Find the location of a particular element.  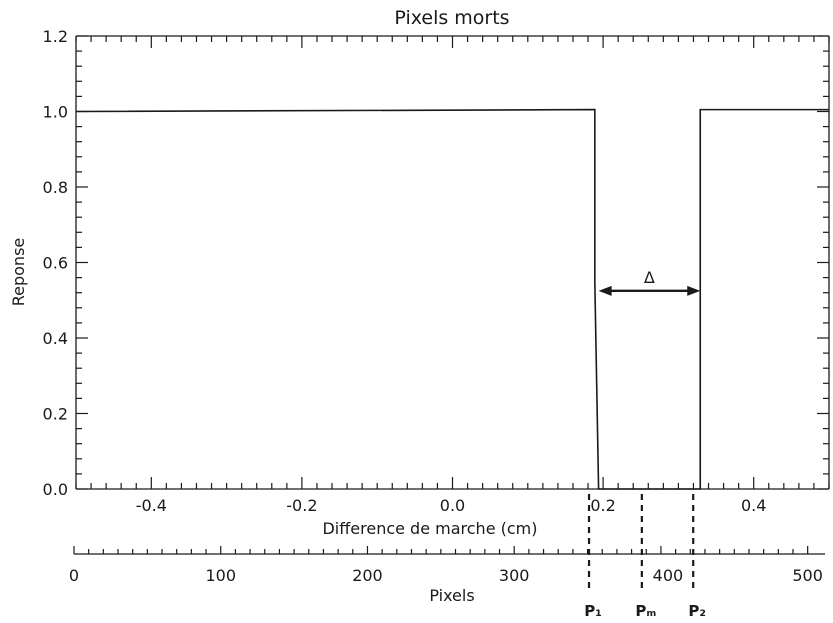

x-tick-label: 0.0 is located at coordinates (452, 505).